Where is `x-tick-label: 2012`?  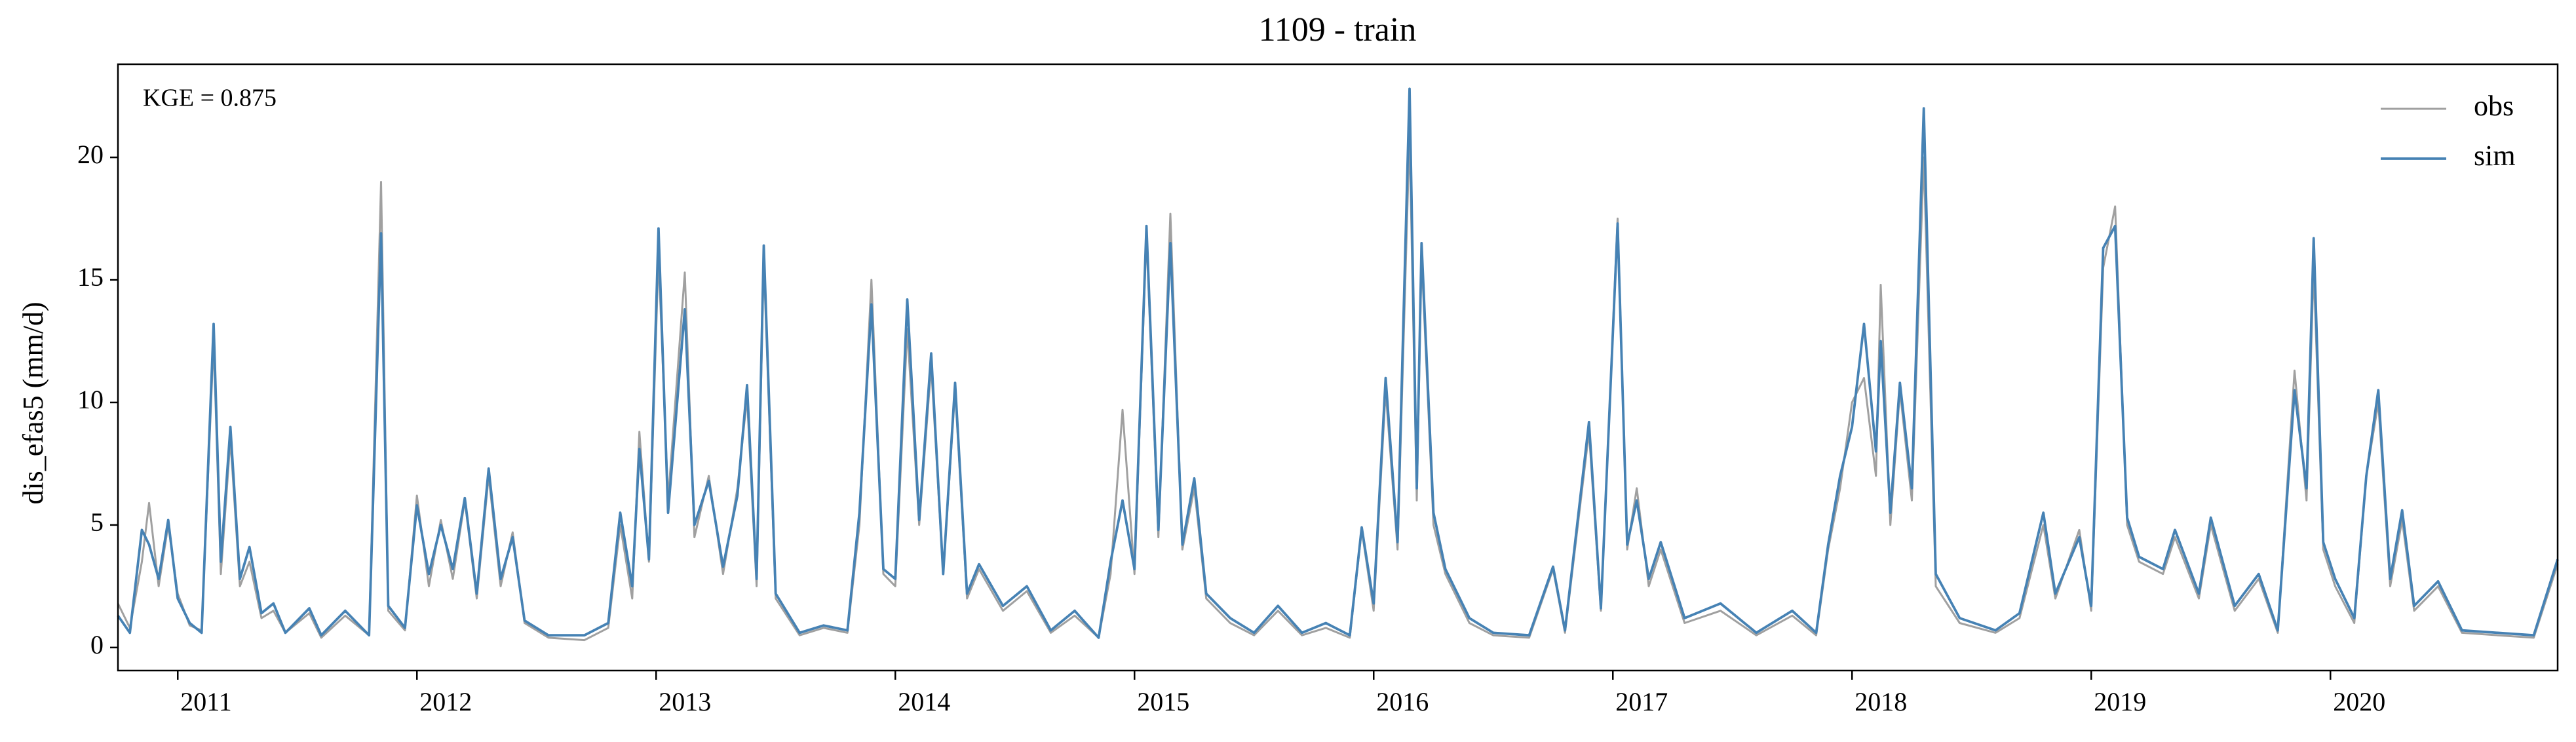 x-tick-label: 2012 is located at coordinates (445, 701).